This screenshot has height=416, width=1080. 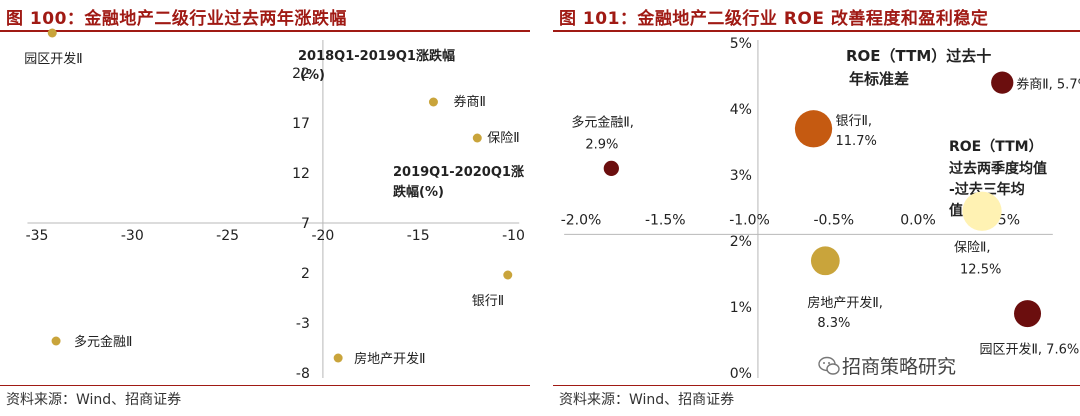 What do you see at coordinates (418, 192) in the screenshot?
I see `axis-annotation-line: 跌幅(%)` at bounding box center [418, 192].